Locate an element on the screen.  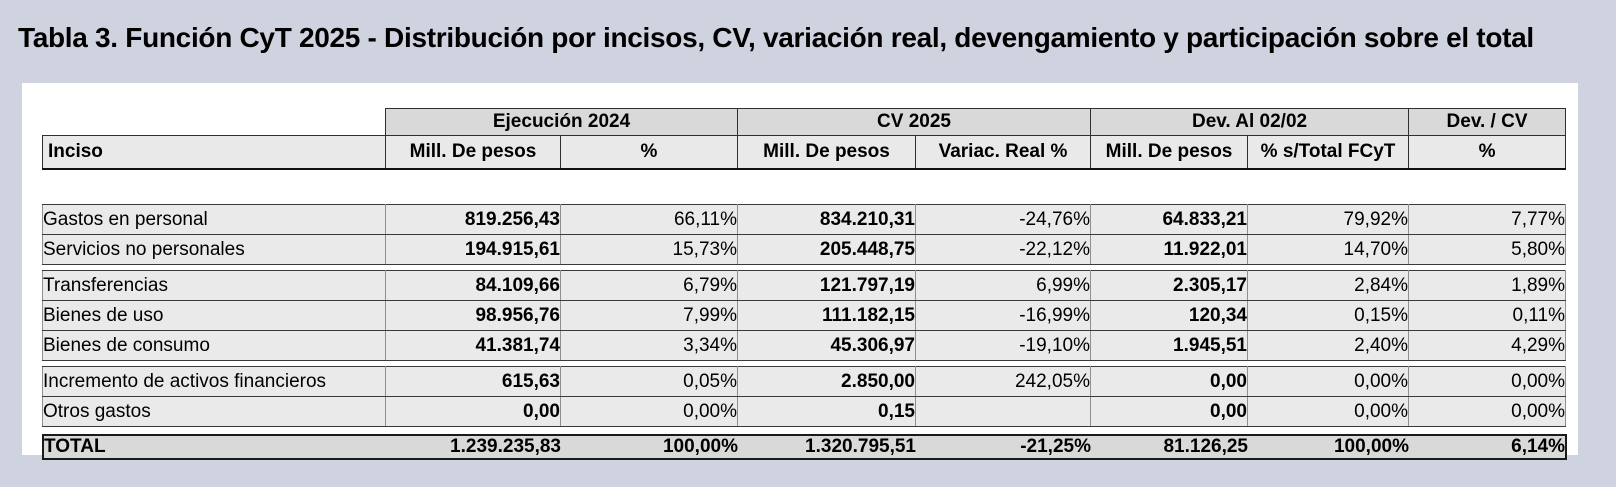
table-cell: 0,05% is located at coordinates (649, 381).